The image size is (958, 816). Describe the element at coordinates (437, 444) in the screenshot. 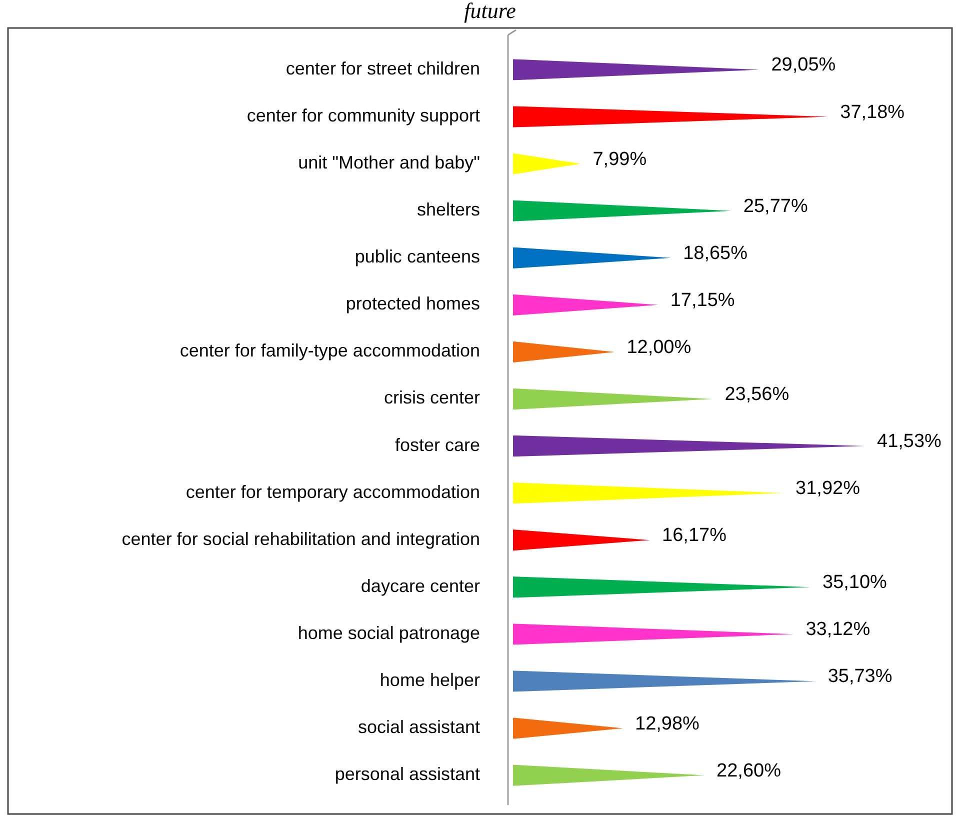

I see `y-tick-label: foster care` at that location.